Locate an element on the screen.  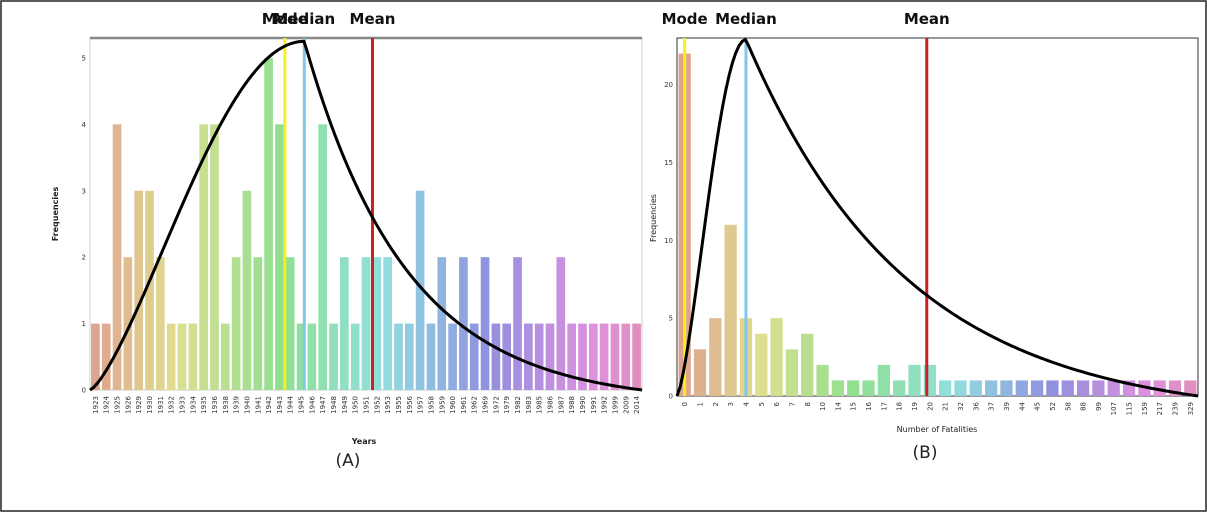
bar-1938 is located at coordinates (225, 356).